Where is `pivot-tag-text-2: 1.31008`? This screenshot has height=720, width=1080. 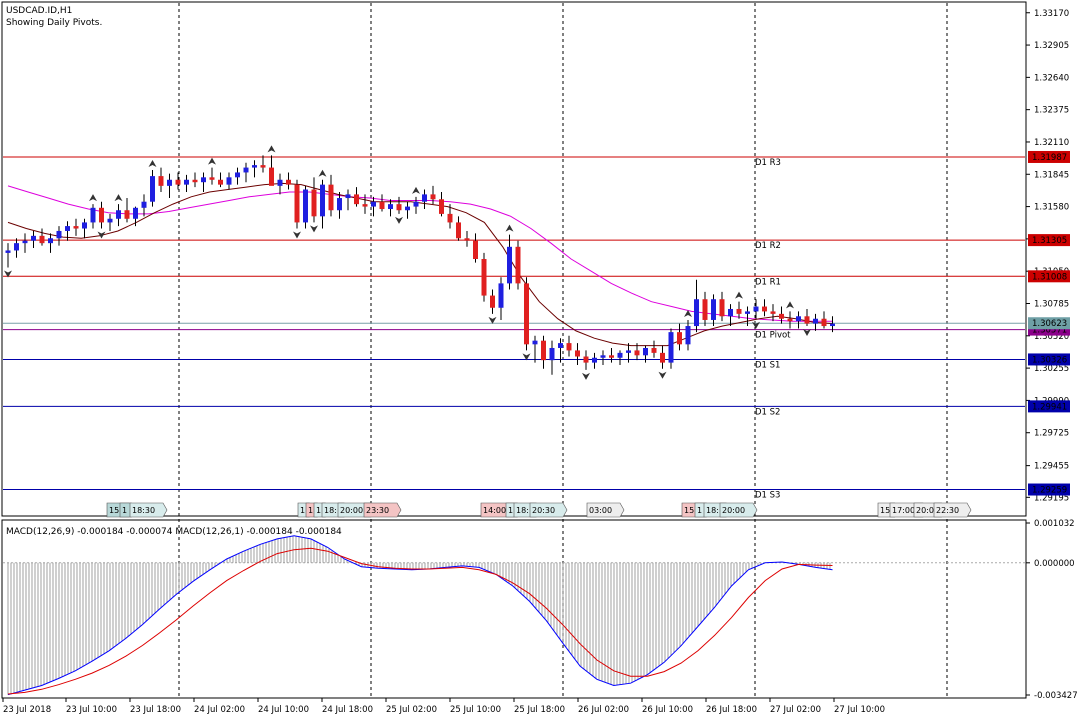
pivot-tag-text-2: 1.31008 is located at coordinates (1049, 277).